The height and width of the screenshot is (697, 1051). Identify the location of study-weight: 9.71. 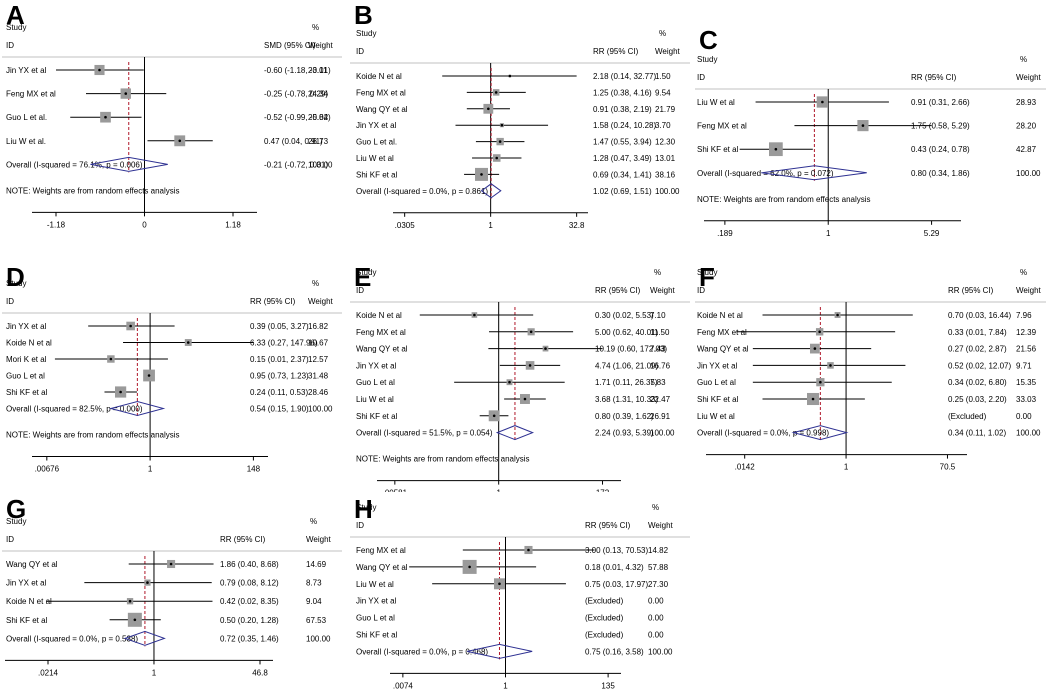
(1024, 365).